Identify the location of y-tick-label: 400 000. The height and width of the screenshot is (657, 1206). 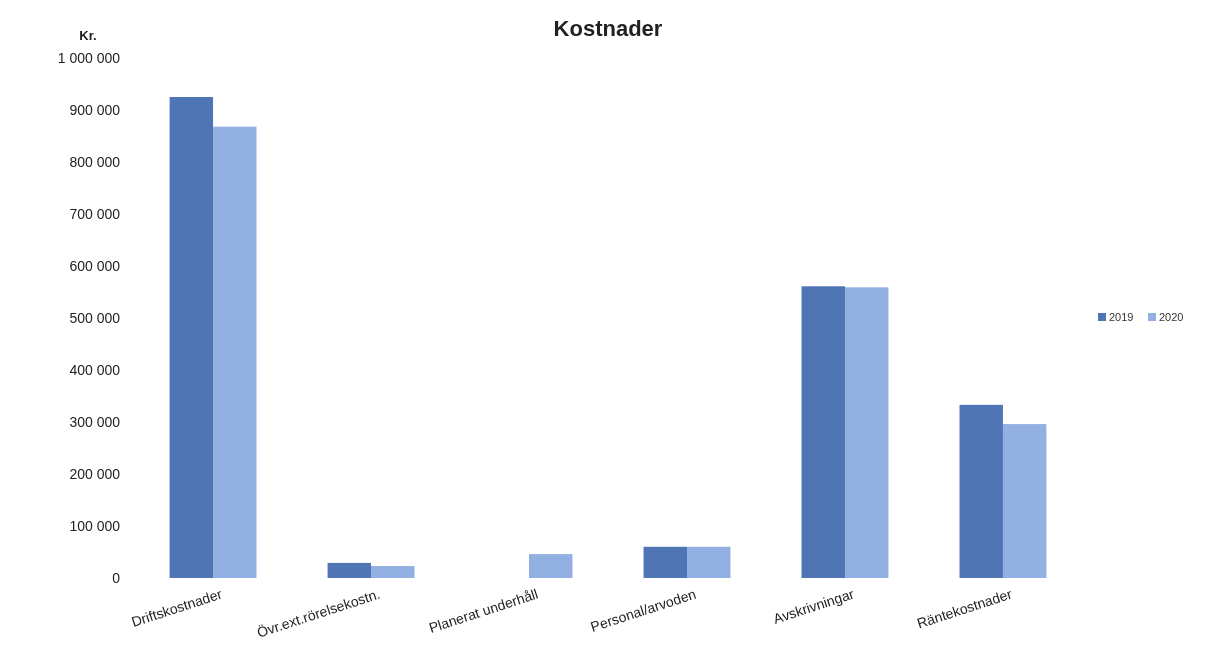
(95, 369).